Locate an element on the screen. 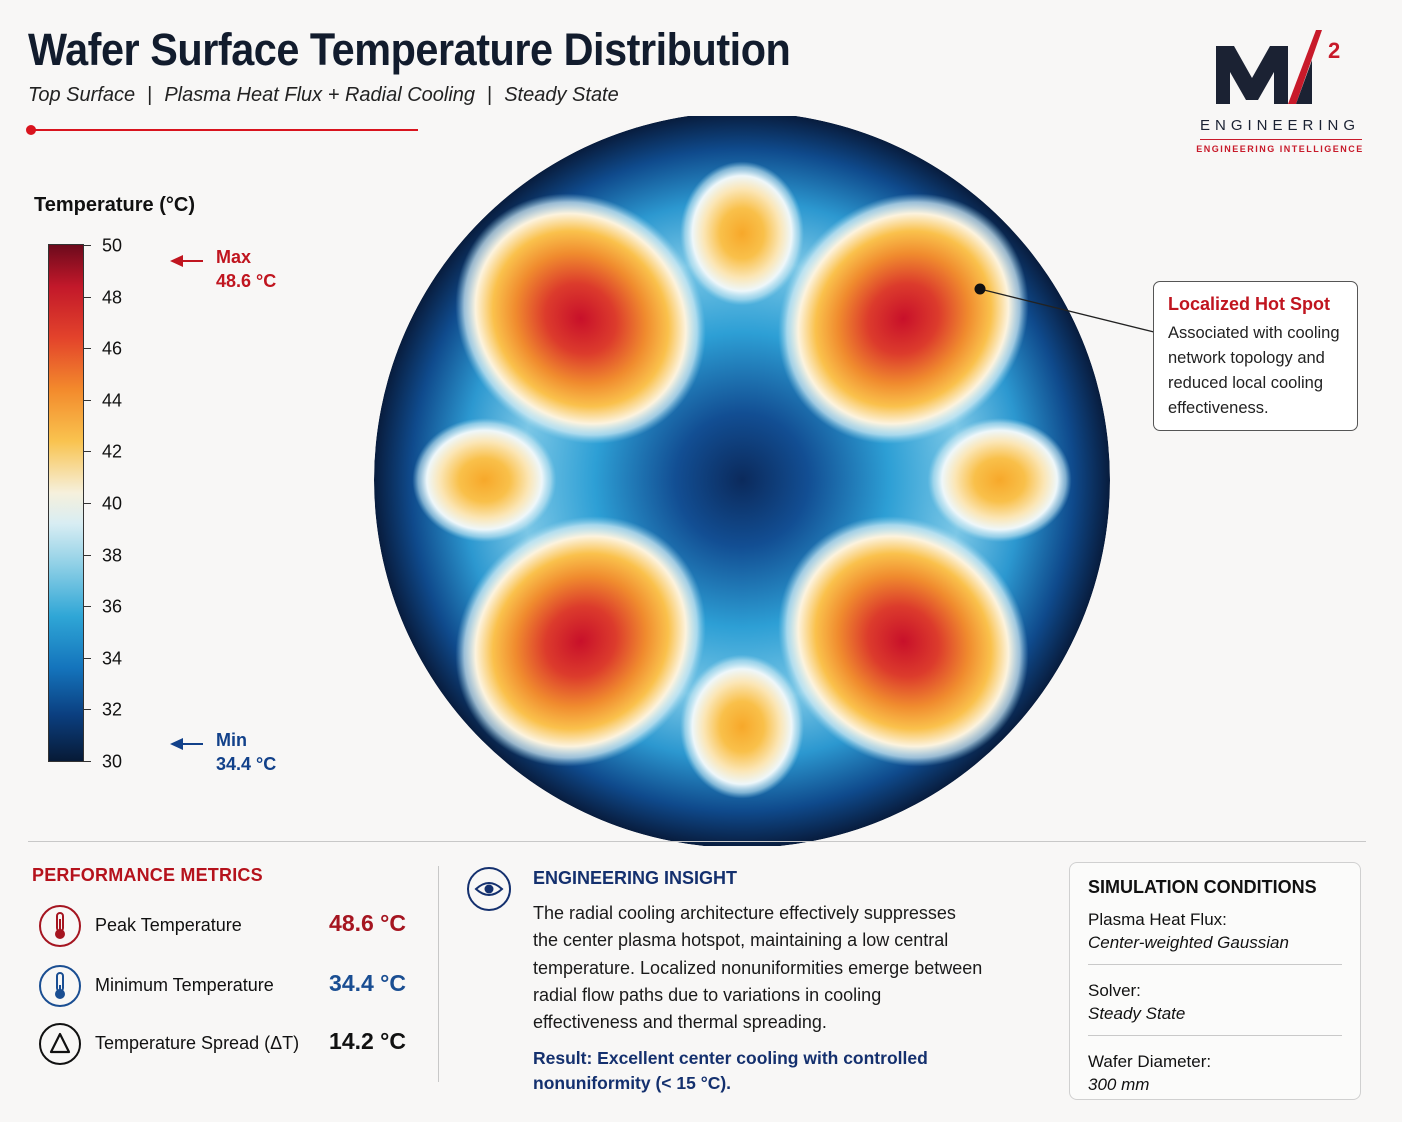  colorbar-title: Temperature (°C) is located at coordinates (114, 205).